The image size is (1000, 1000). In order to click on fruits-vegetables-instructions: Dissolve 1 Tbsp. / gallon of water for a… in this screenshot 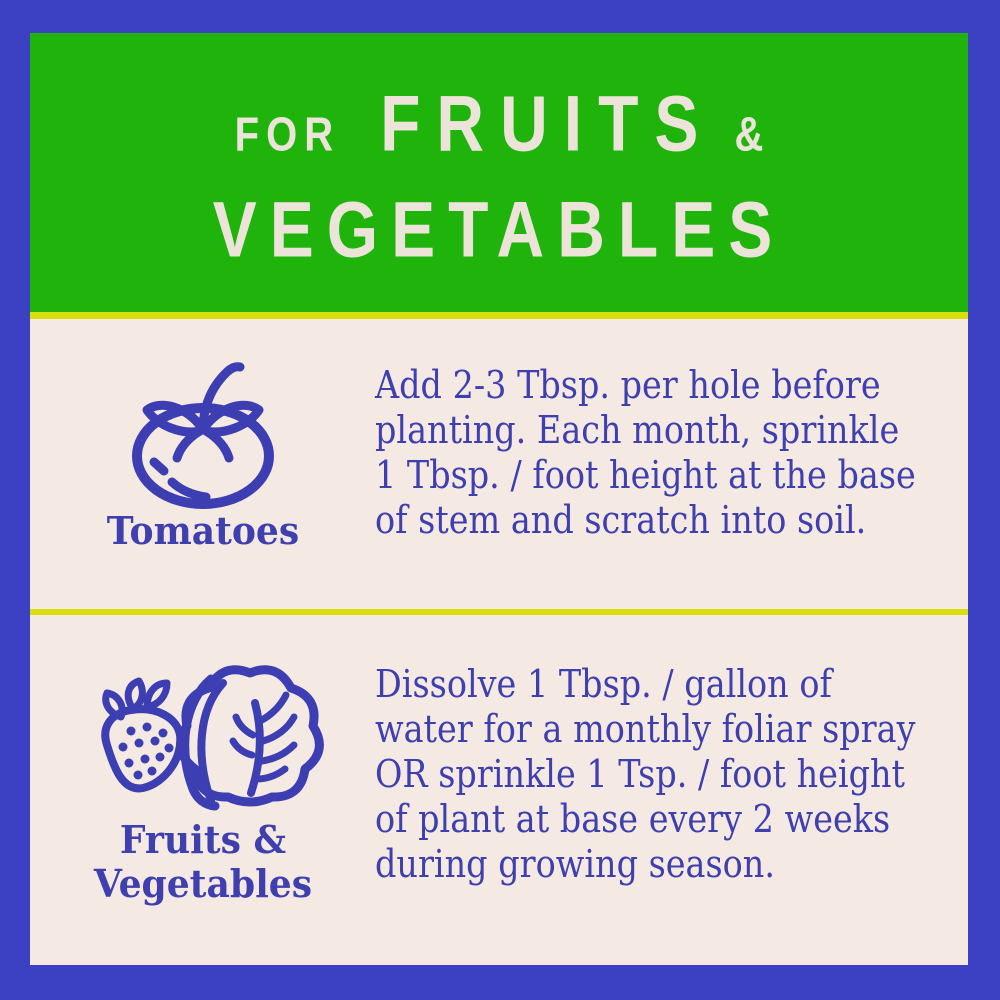, I will do `click(645, 774)`.